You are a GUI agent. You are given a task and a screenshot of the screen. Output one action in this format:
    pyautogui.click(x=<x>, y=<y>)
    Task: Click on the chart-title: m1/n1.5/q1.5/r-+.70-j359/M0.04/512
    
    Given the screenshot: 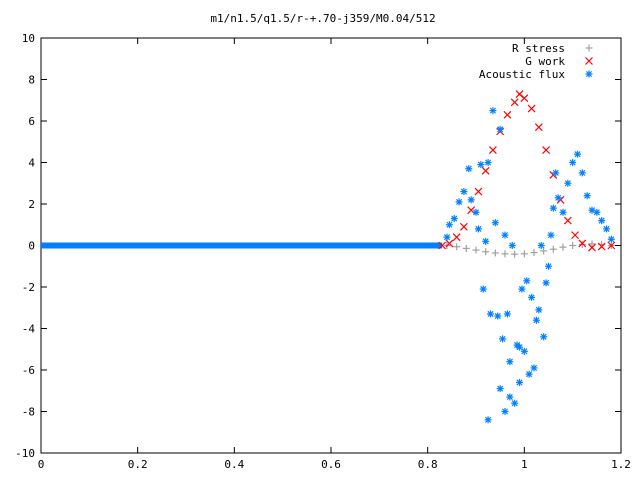 What is the action you would take?
    pyautogui.click(x=322, y=18)
    